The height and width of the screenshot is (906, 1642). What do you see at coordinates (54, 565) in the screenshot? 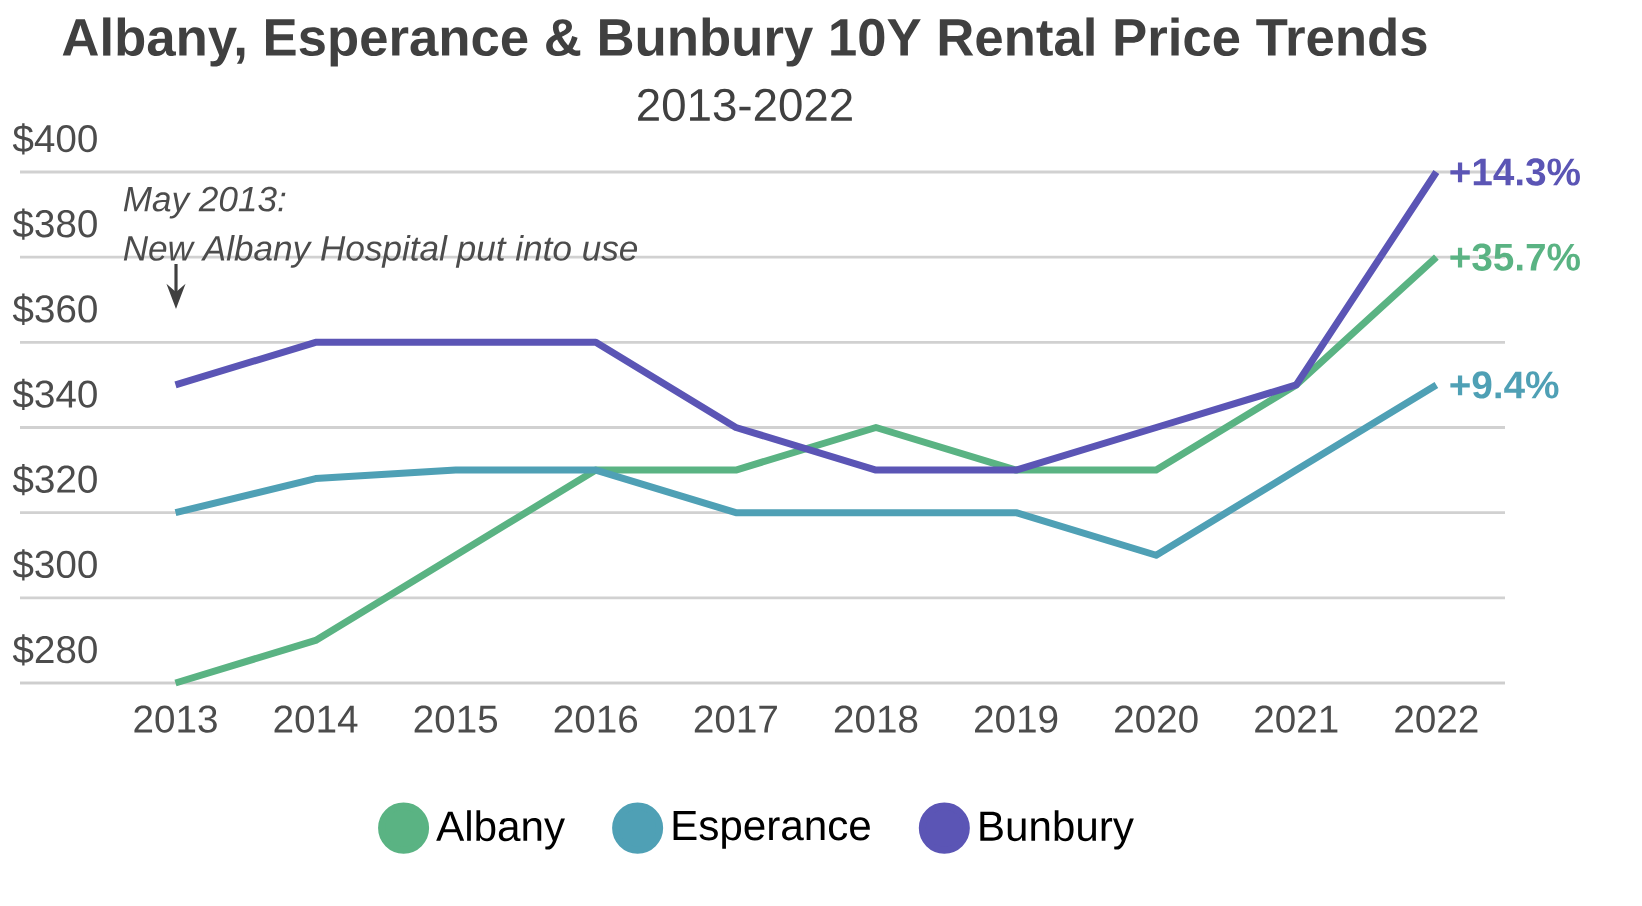
I see `y-tick-label: $300` at bounding box center [54, 565].